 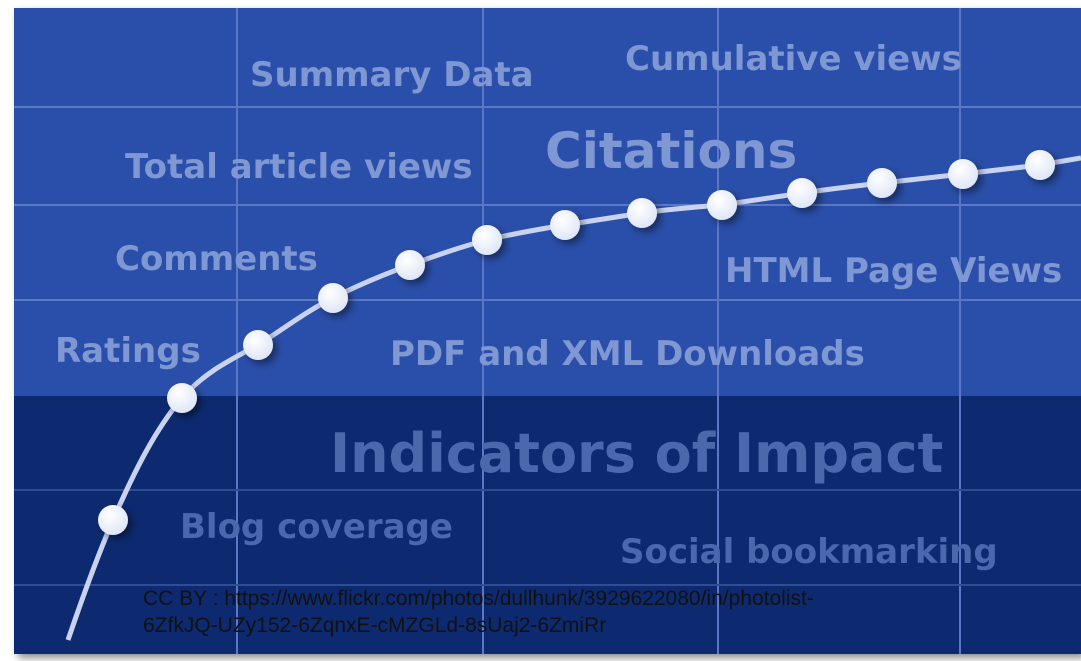 I want to click on label: Summary Data, so click(x=392, y=75).